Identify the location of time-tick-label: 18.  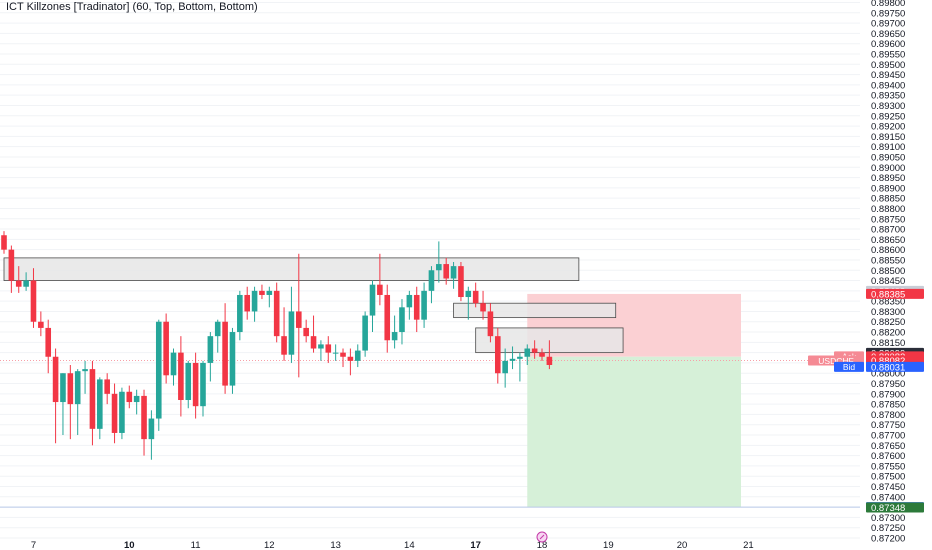
(542, 545).